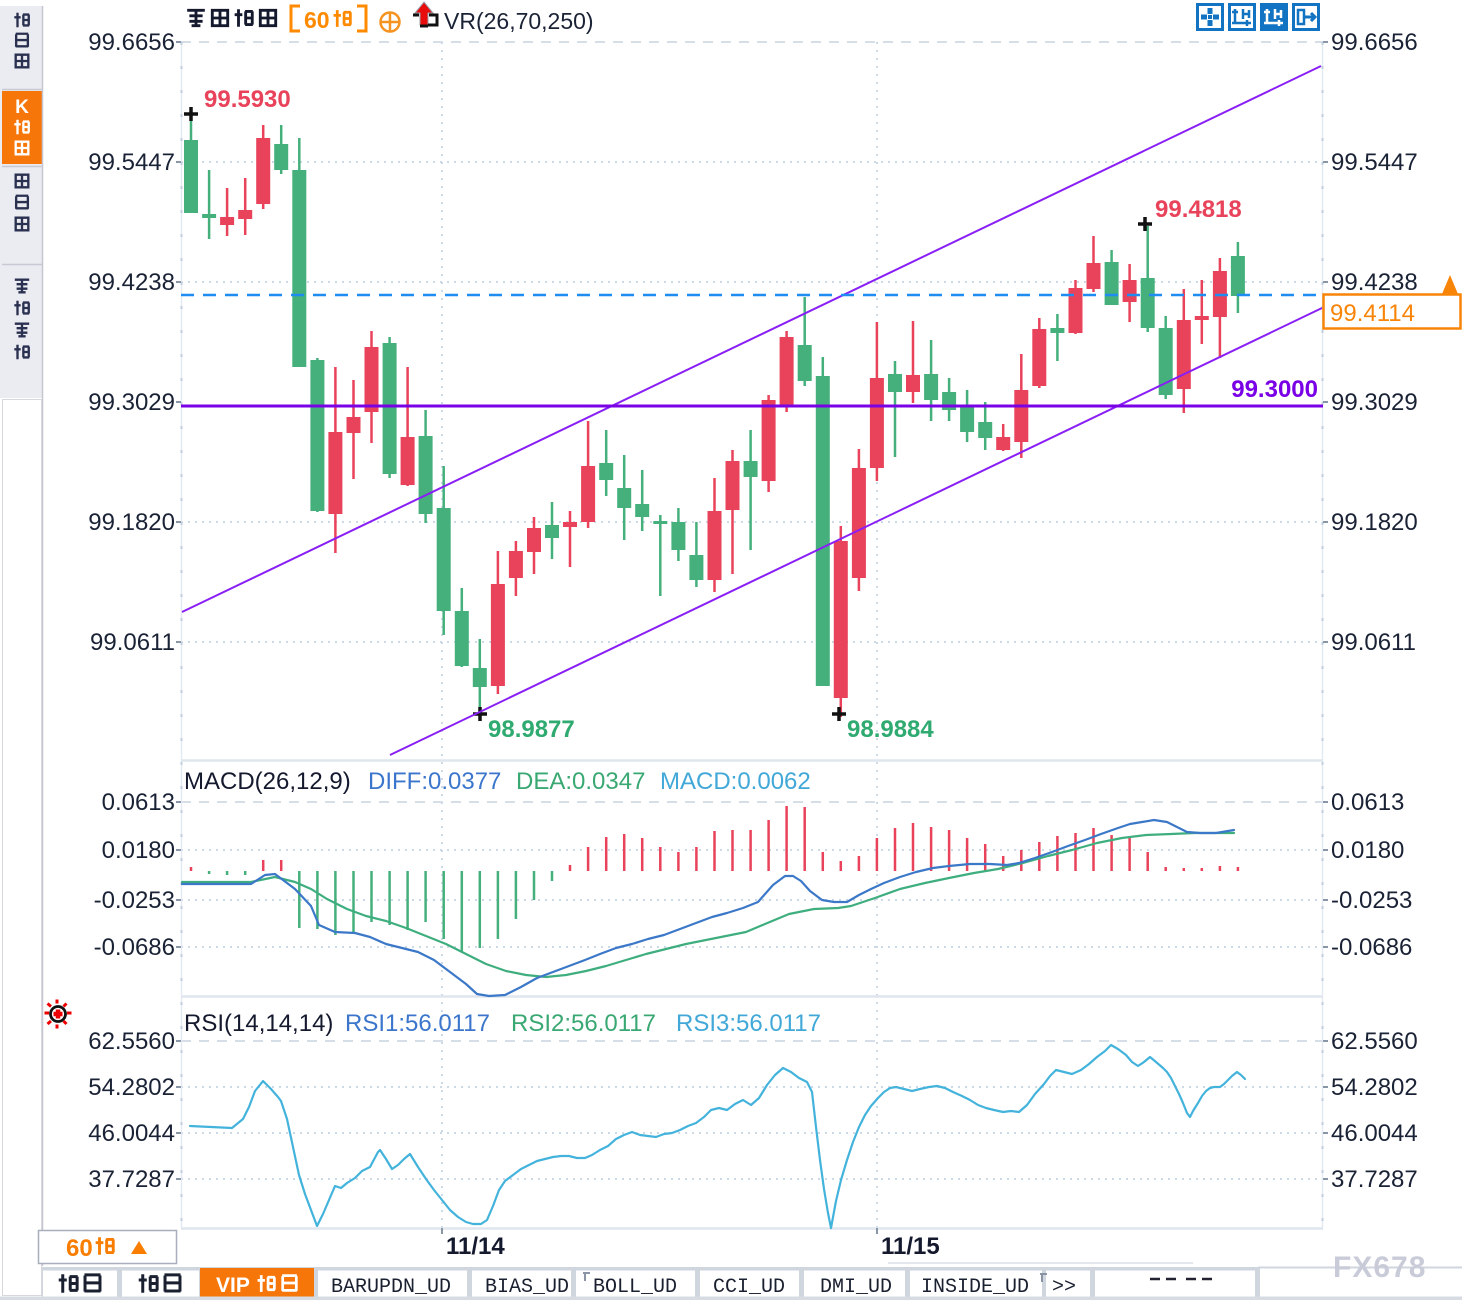 This screenshot has height=1300, width=1462. What do you see at coordinates (233, 1285) in the screenshot?
I see `svg-text: VIP` at bounding box center [233, 1285].